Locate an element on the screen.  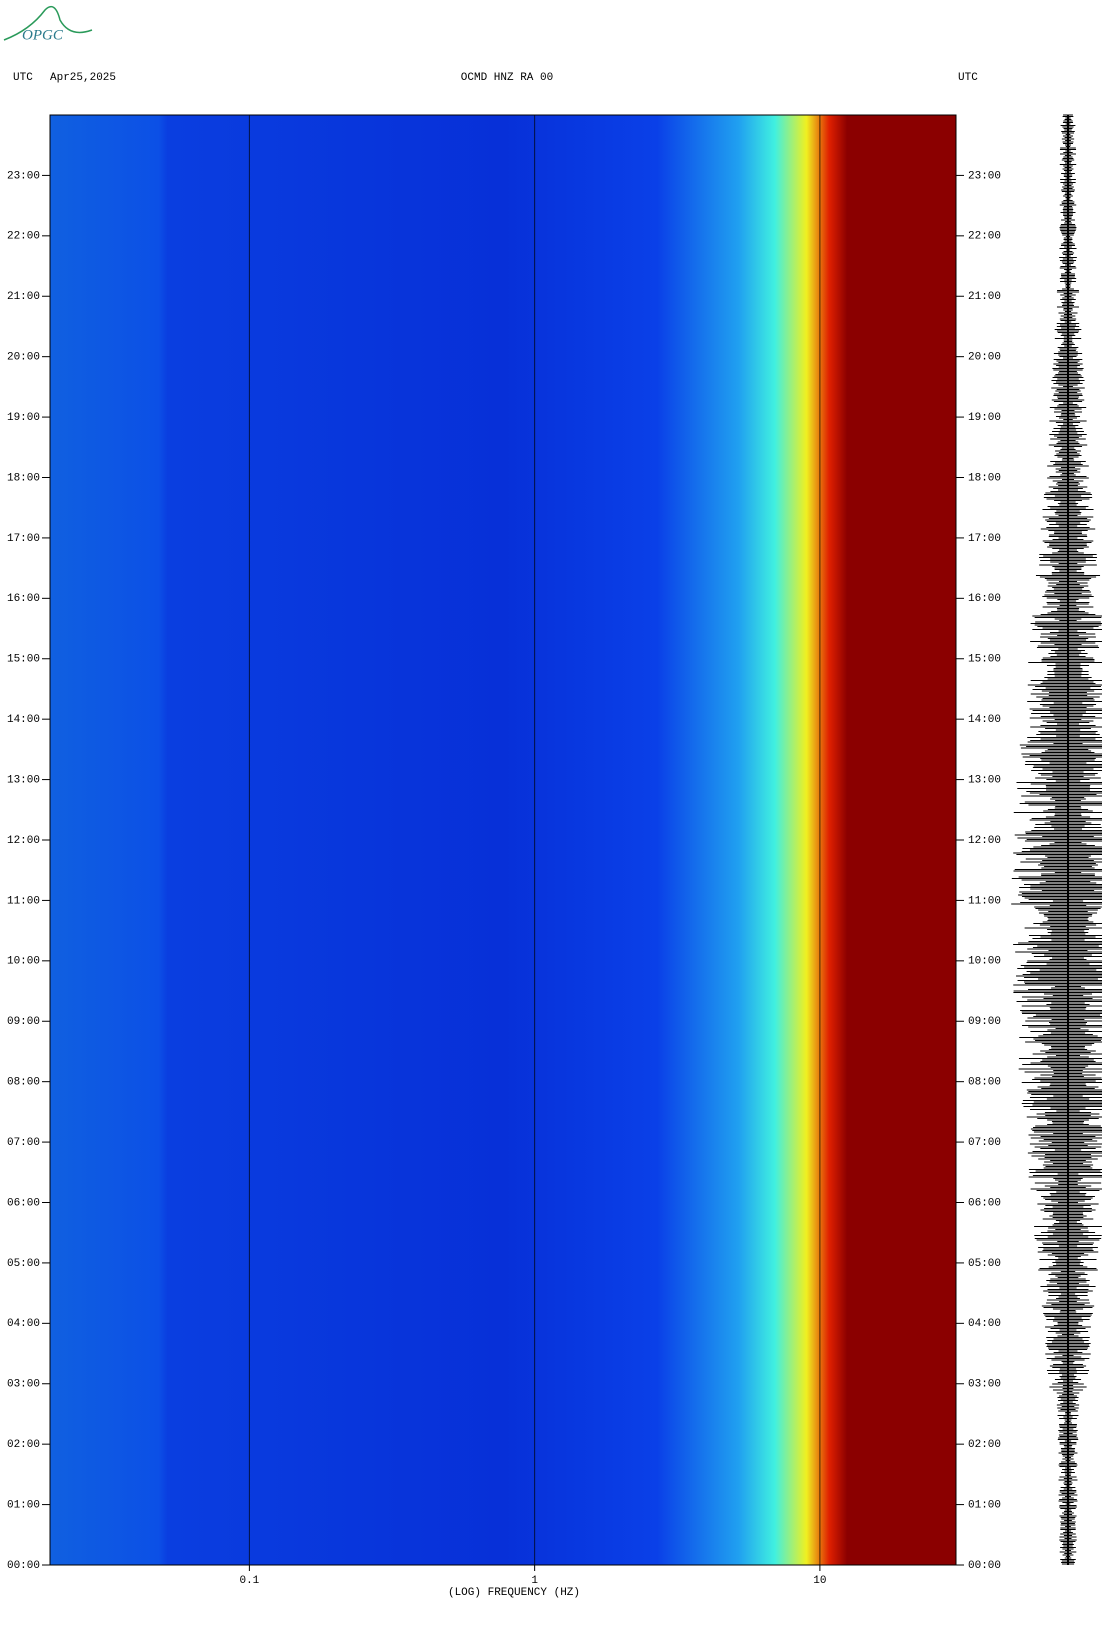
x-axis-label: (LOG) FREQUENCY (HZ) is located at coordinates (514, 1593).